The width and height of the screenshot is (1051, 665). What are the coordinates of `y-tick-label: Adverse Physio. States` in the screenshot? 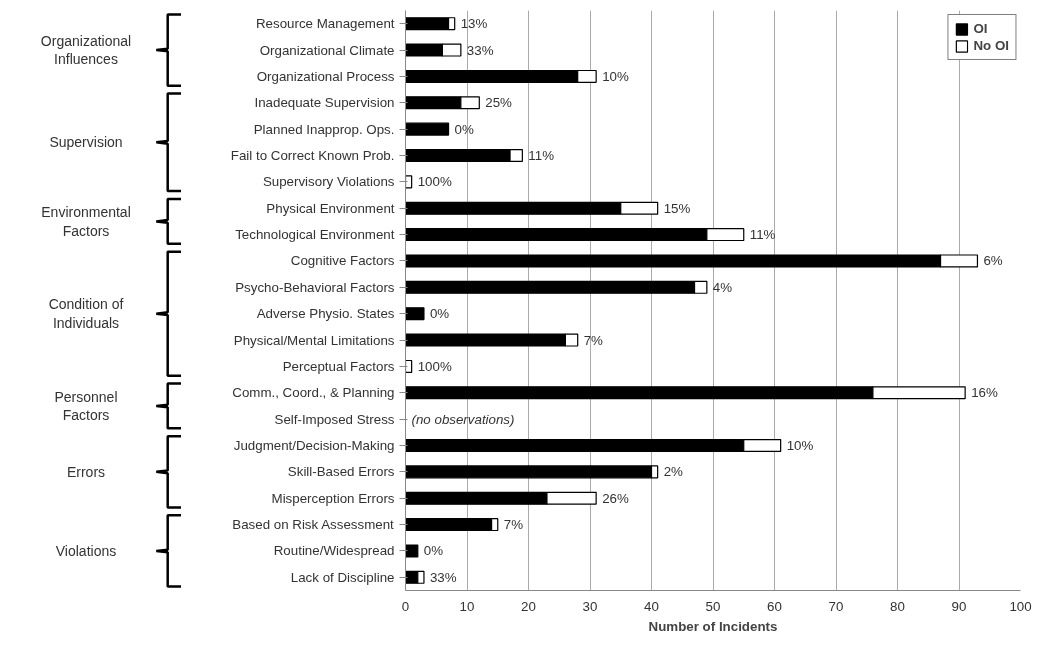 It's located at (325, 314).